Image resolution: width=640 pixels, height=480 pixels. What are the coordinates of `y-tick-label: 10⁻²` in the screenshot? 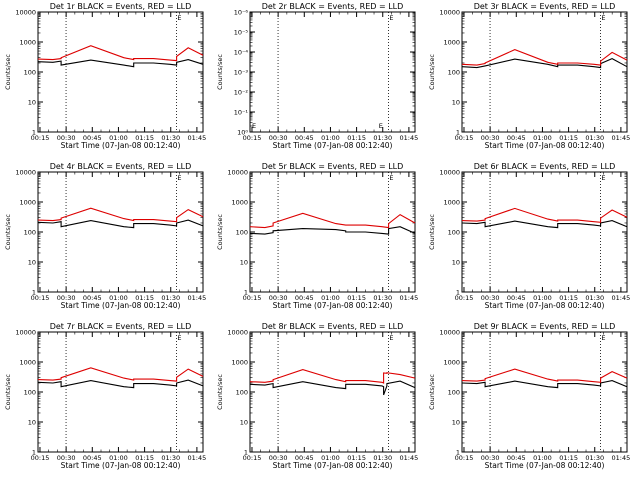 It's located at (241, 93).